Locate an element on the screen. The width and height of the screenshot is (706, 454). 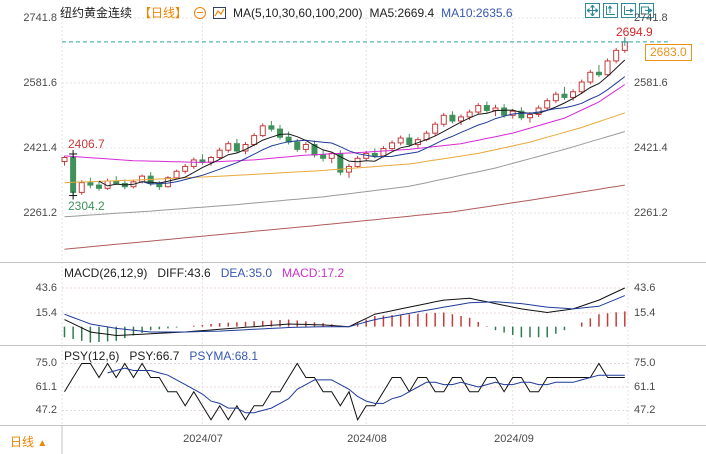
session-high-label: 2694.9 is located at coordinates (634, 32).